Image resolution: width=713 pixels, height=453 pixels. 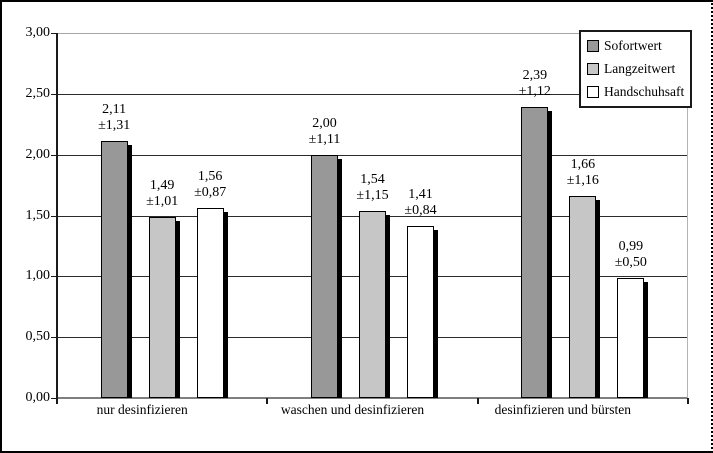 What do you see at coordinates (640, 68) in the screenshot?
I see `legend-label: Langzeitwert` at bounding box center [640, 68].